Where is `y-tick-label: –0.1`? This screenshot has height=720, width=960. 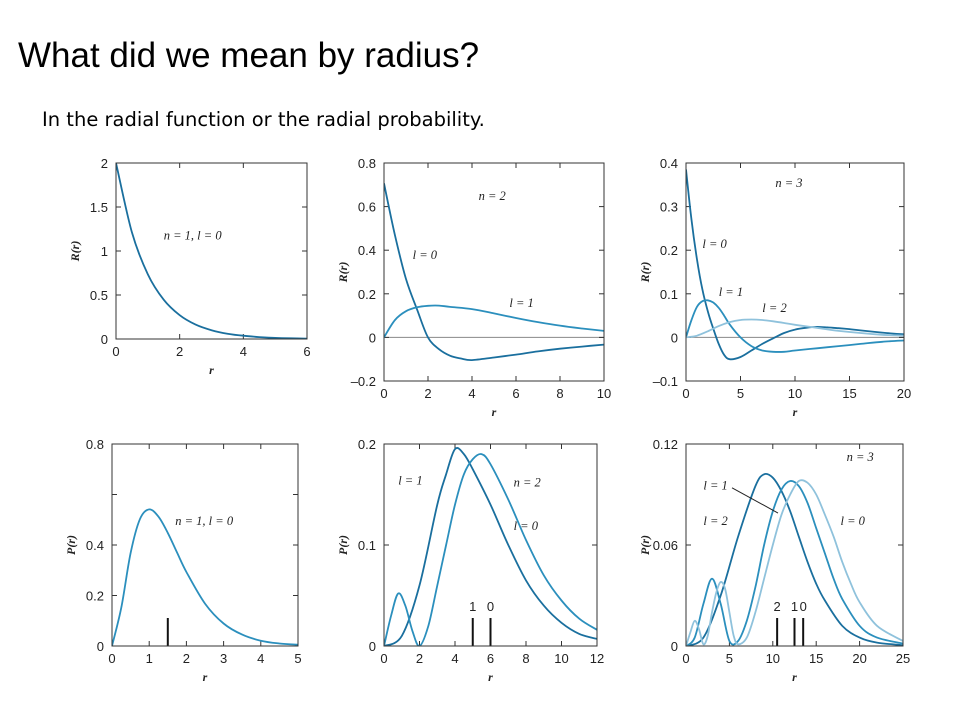
y-tick-label: –0.1 is located at coordinates (665, 381).